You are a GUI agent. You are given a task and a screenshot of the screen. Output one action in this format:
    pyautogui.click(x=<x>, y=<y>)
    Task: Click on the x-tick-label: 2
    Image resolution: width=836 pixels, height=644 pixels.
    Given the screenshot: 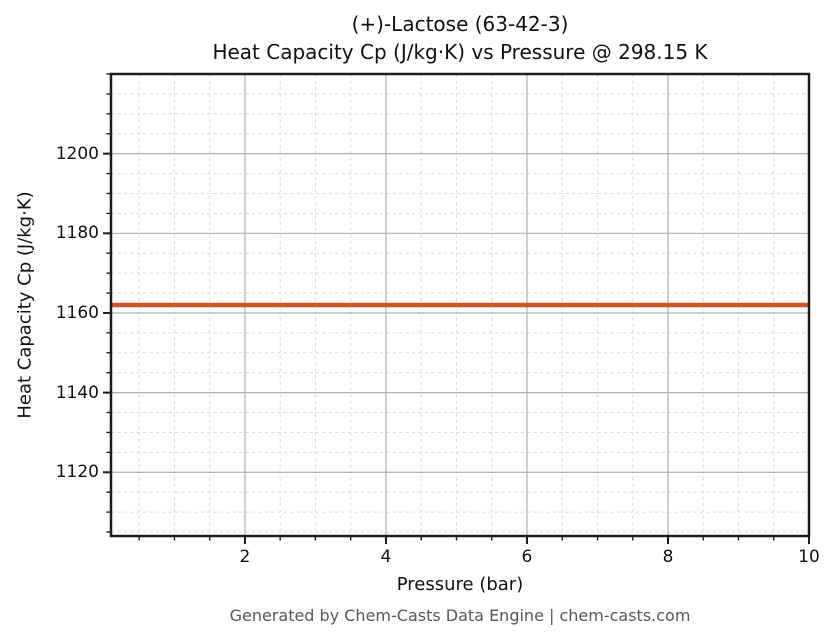 What is the action you would take?
    pyautogui.click(x=245, y=557)
    